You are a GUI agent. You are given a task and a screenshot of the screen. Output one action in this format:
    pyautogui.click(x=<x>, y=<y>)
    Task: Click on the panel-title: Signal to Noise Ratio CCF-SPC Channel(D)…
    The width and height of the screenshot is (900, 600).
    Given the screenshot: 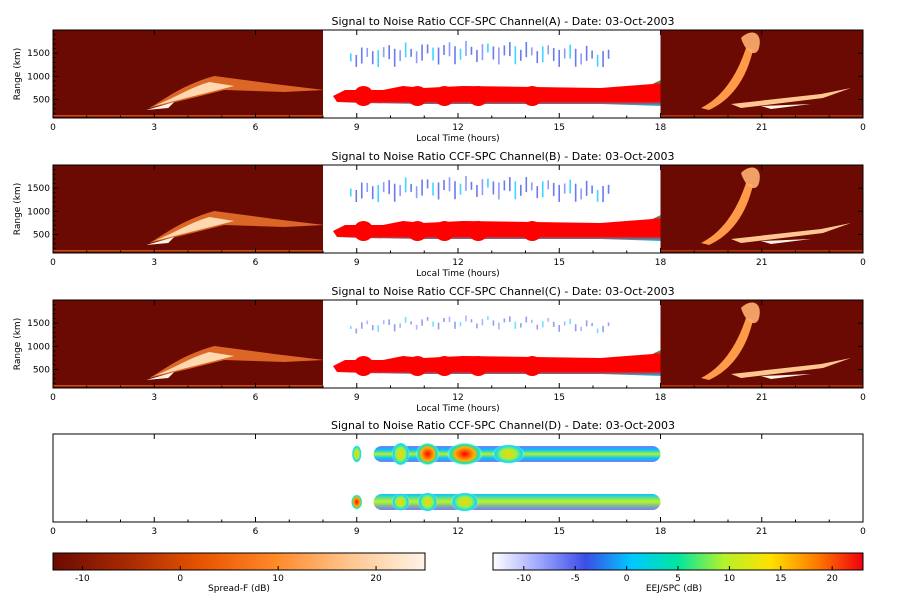 What is the action you would take?
    pyautogui.click(x=503, y=425)
    